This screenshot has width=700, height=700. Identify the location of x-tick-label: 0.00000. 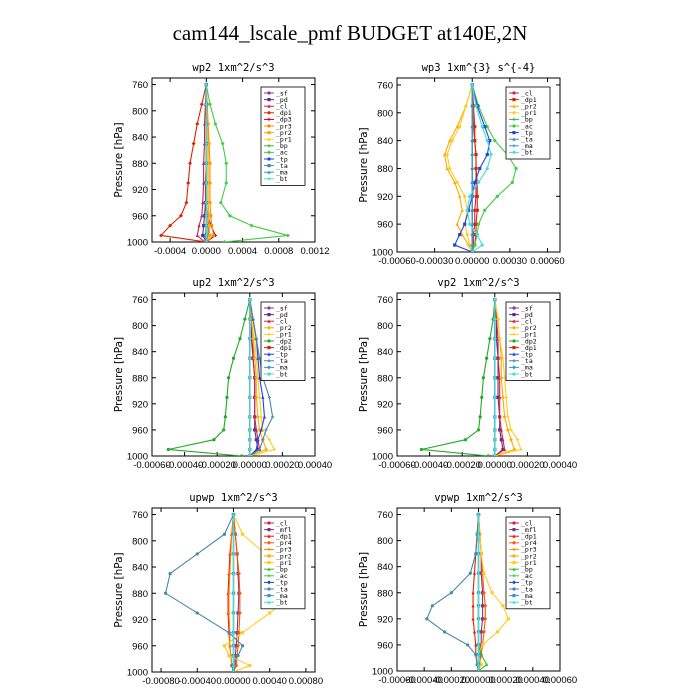
(472, 261).